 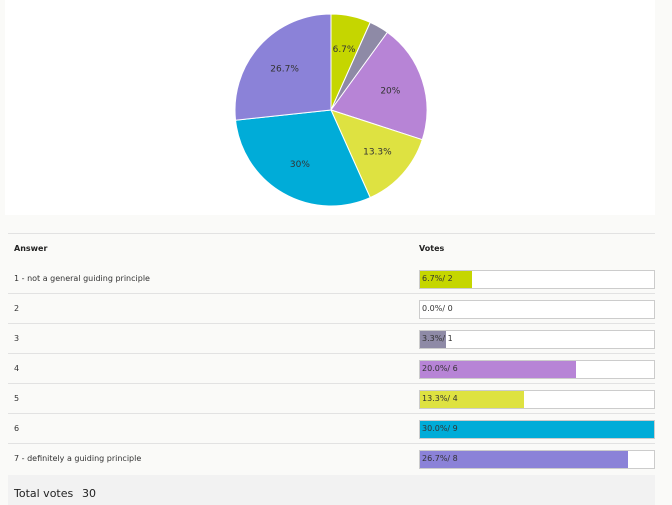 I want to click on total-votes-value: 30, so click(x=89, y=493).